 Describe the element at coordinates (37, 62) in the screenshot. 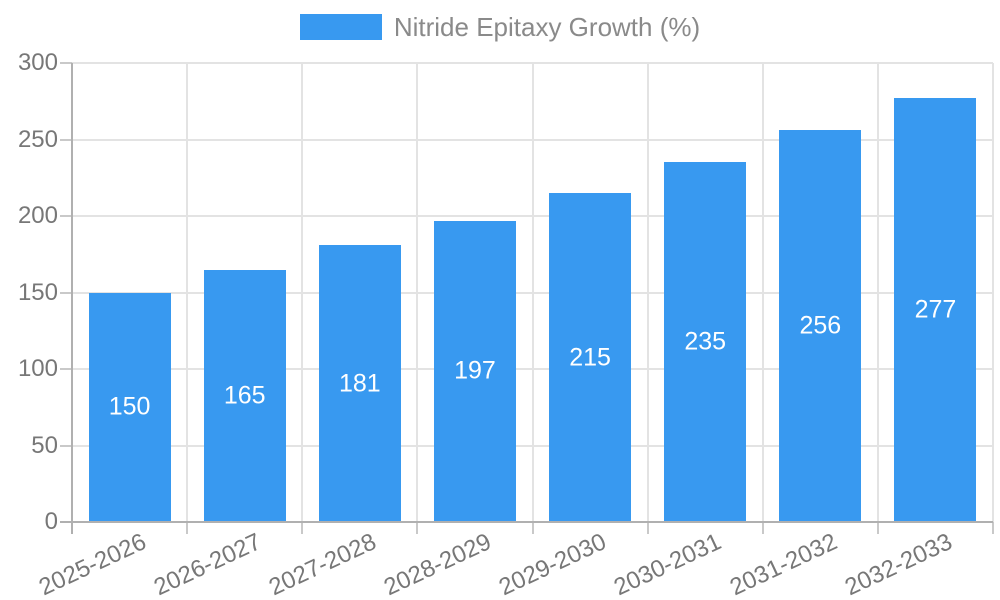

I see `y-tick-label: 300` at that location.